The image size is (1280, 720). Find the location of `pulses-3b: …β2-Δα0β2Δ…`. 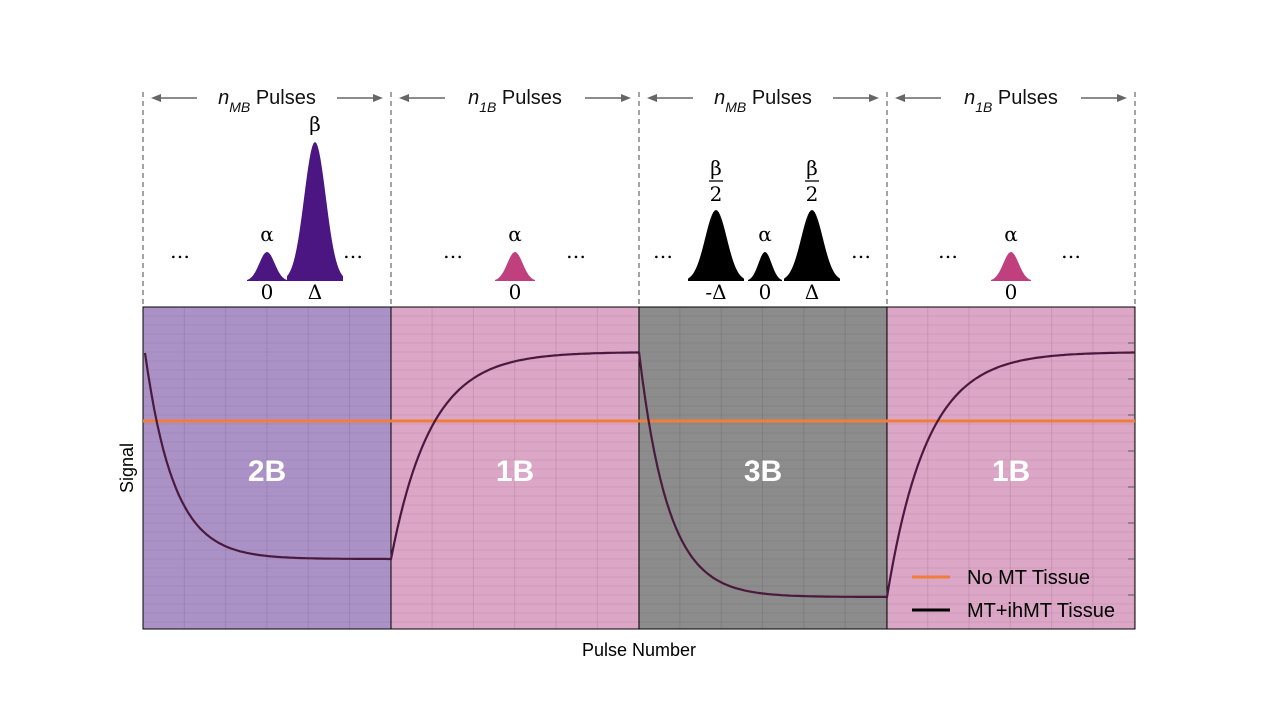

pulses-3b: …β2-Δα0β2Δ… is located at coordinates (762, 230).